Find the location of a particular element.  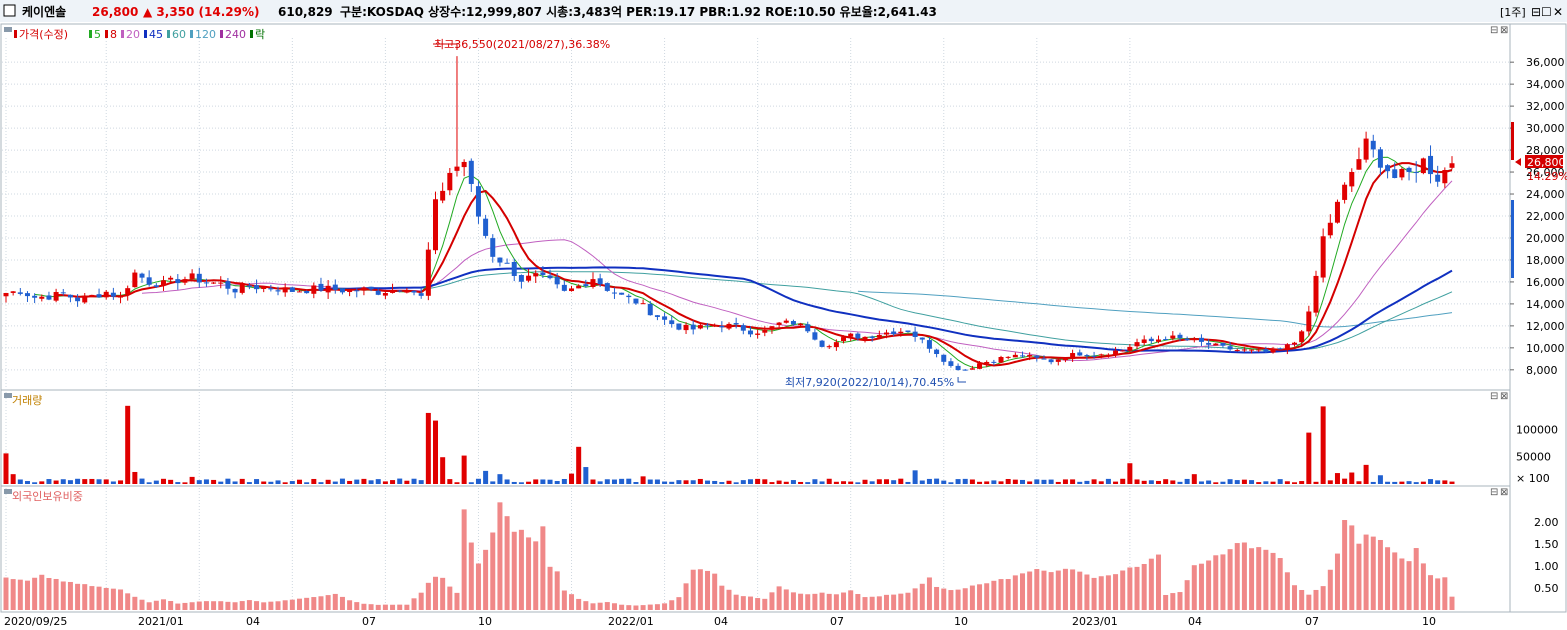

price-change: ▲ 3,350 (14.29%) is located at coordinates (201, 12).